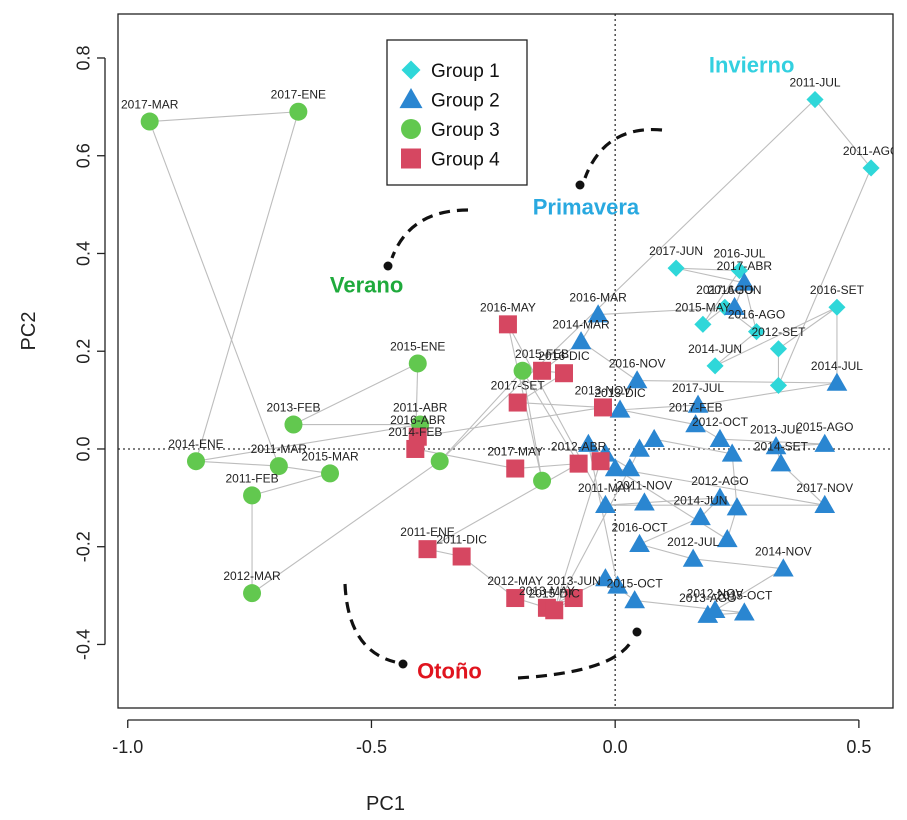 The height and width of the screenshot is (820, 907). I want to click on point-label: 2017-MAR, so click(150, 105).